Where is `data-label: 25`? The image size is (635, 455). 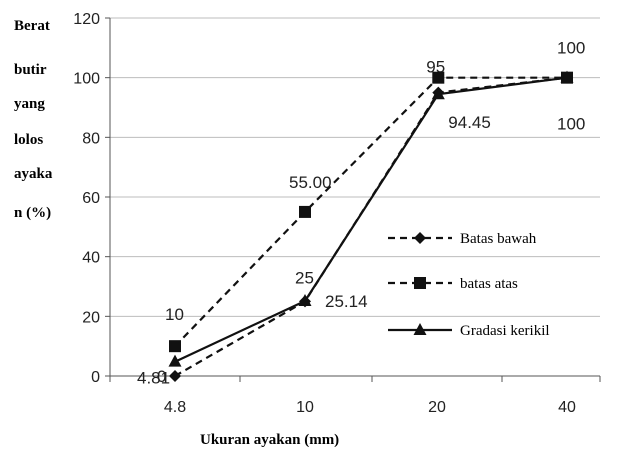 data-label: 25 is located at coordinates (304, 277).